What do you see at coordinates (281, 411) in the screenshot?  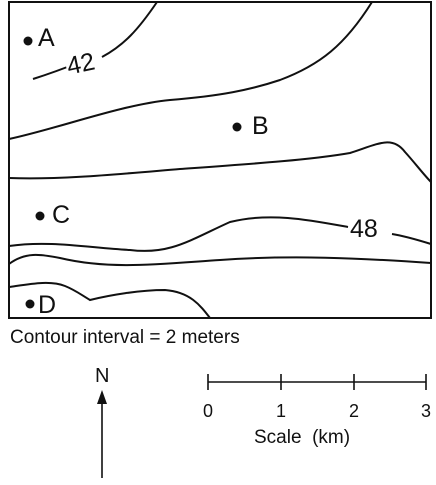 I see `scale-tick-label-1: 1` at bounding box center [281, 411].